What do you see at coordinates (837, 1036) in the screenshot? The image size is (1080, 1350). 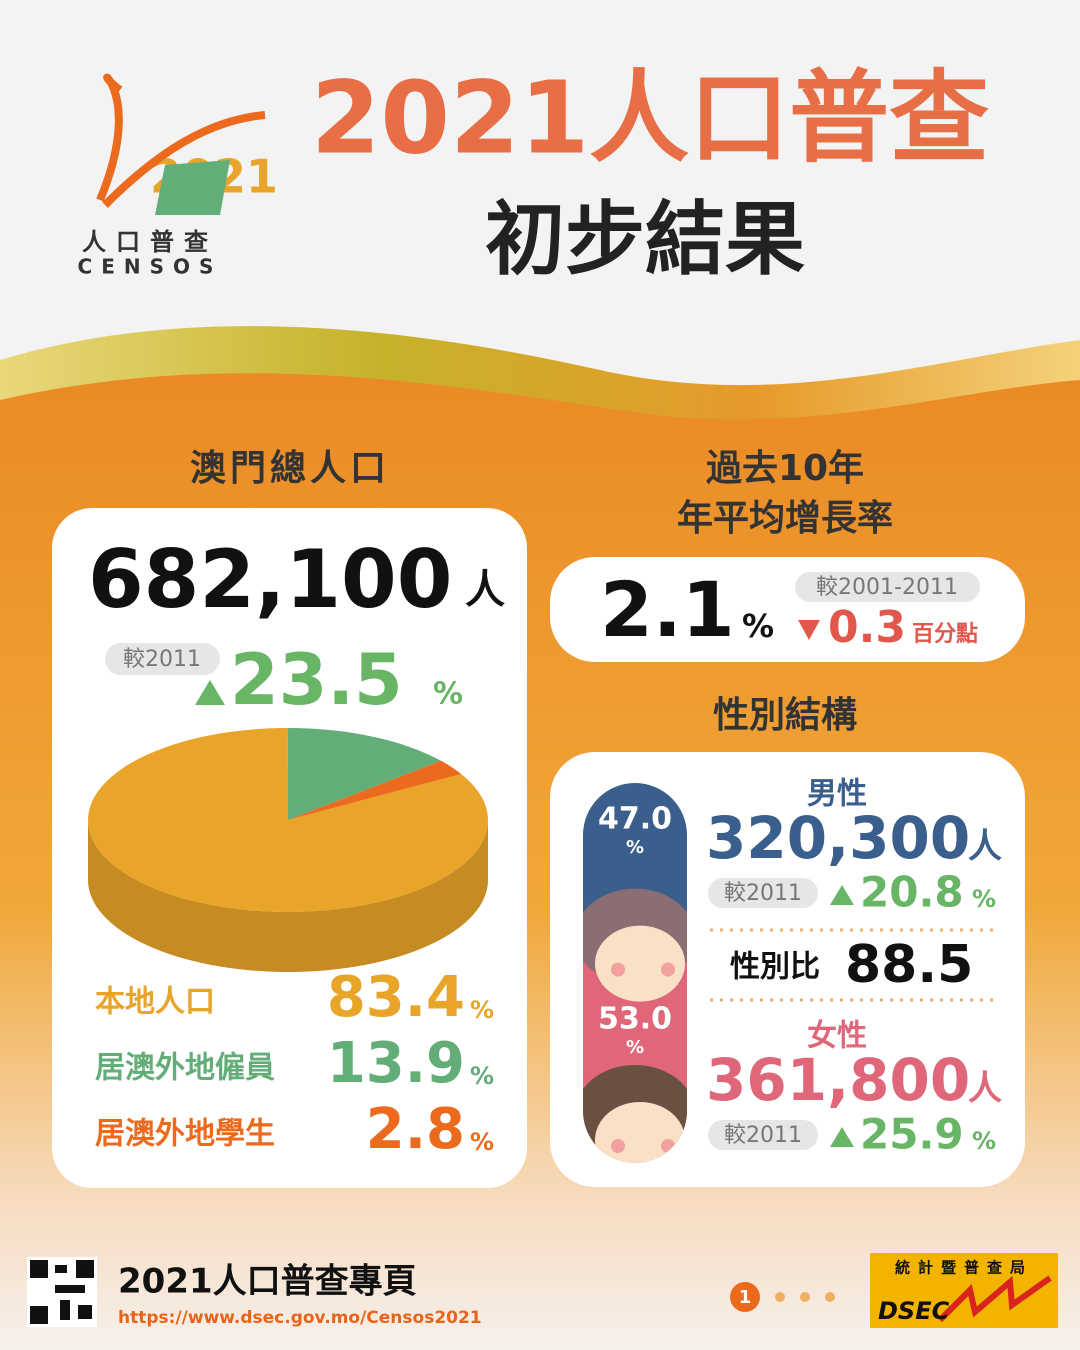 I see `gender-label: 女性` at bounding box center [837, 1036].